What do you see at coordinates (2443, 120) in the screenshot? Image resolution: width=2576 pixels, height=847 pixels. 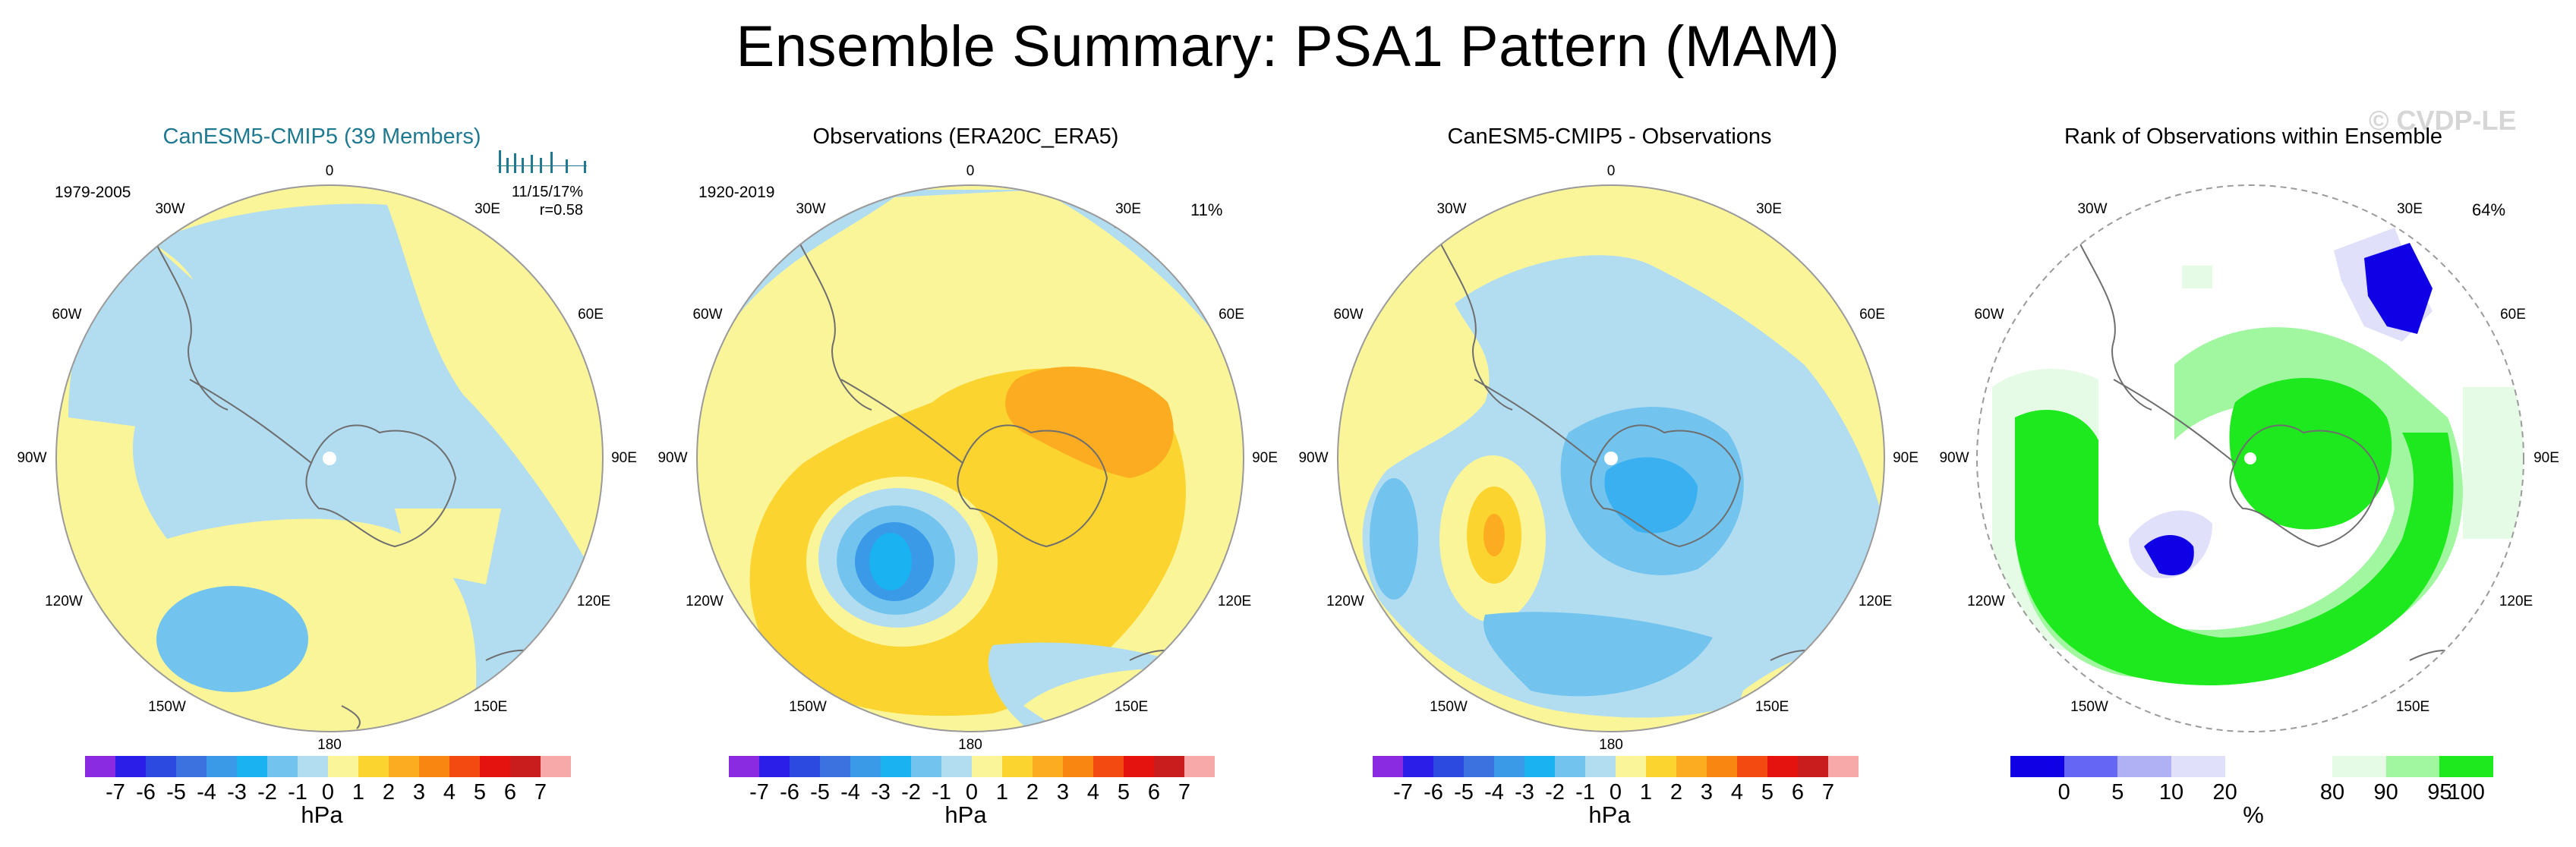 I see `watermark: © CVDP-LE` at bounding box center [2443, 120].